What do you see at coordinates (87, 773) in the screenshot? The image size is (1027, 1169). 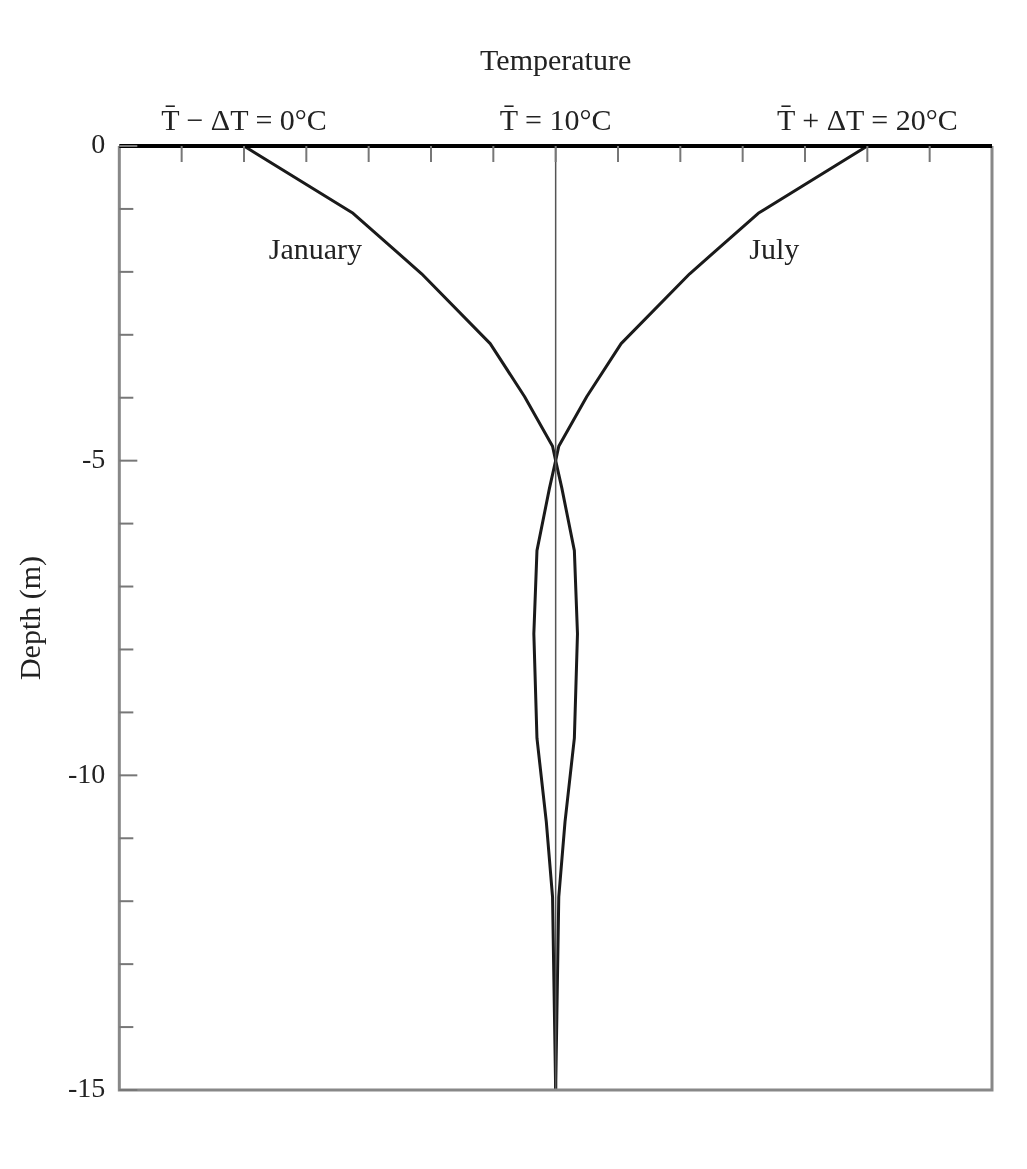 I see `y-tick-label: -10` at bounding box center [87, 773].